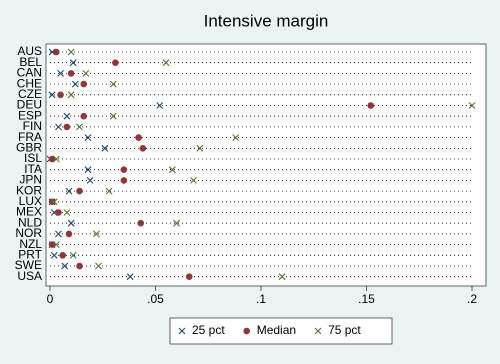 The image size is (500, 364). I want to click on y-tick-label: KOR, so click(29, 190).